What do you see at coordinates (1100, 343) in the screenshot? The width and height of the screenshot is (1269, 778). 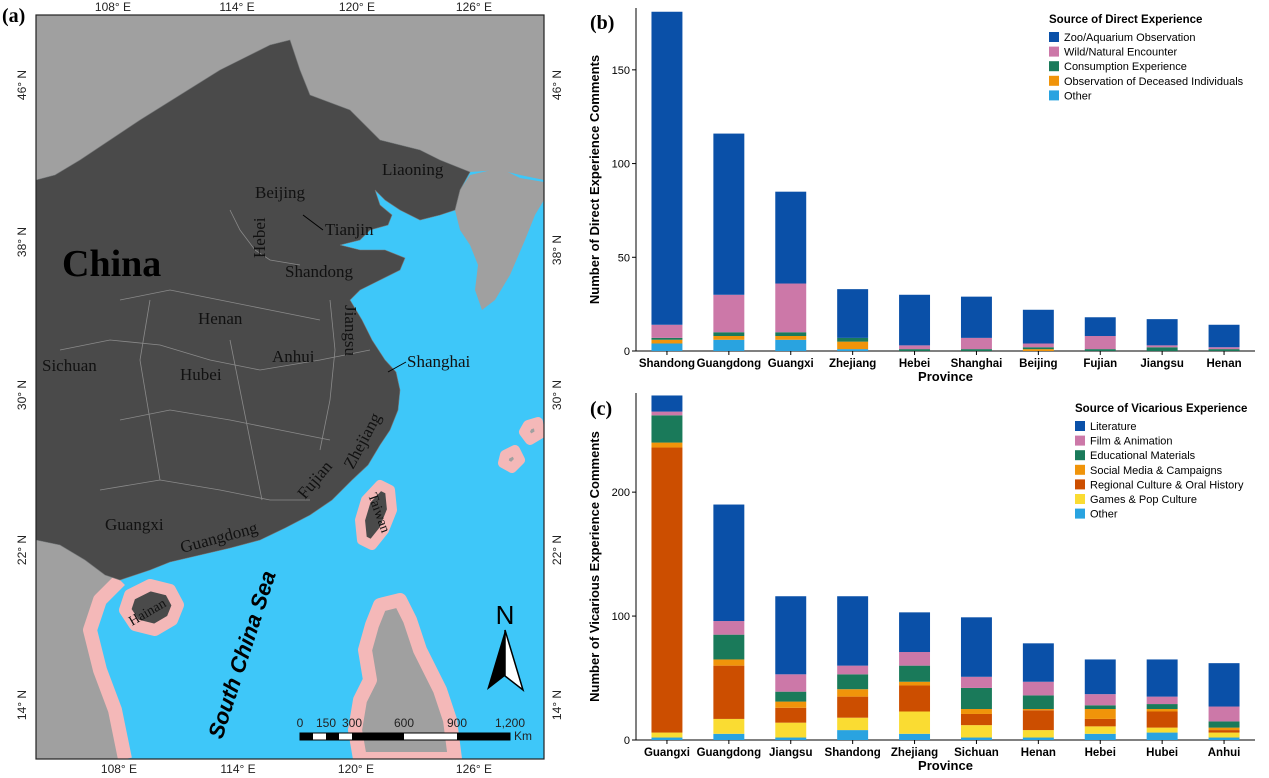 I see `b-bar-fujian-wild-natural-encounter` at bounding box center [1100, 343].